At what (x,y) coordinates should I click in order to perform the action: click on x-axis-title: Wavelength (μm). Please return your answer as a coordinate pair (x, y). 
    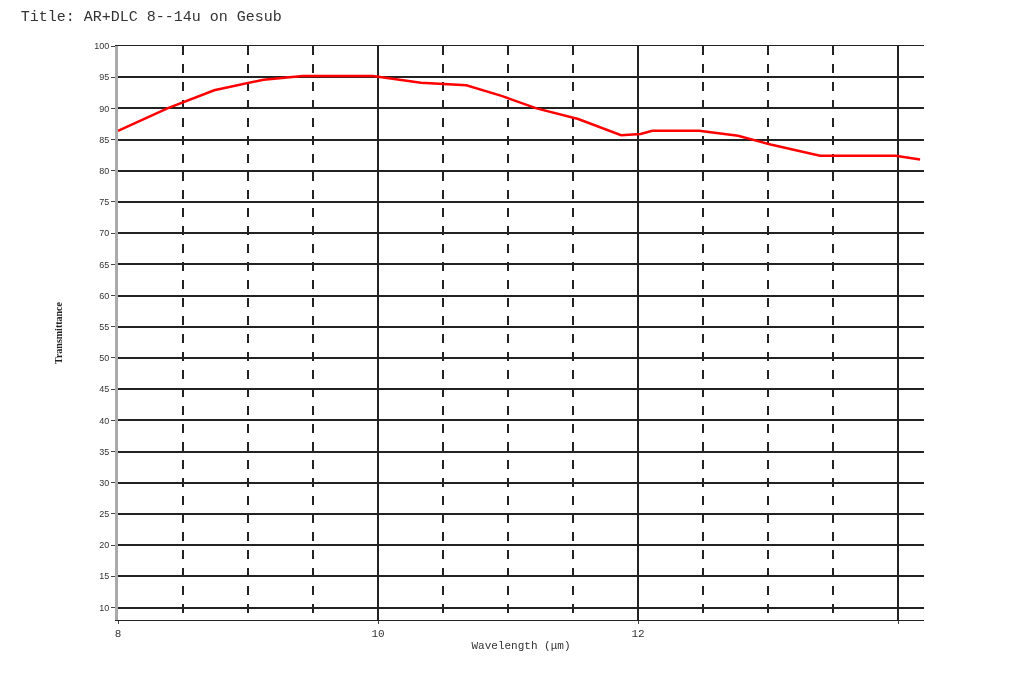
    Looking at the image, I should click on (521, 646).